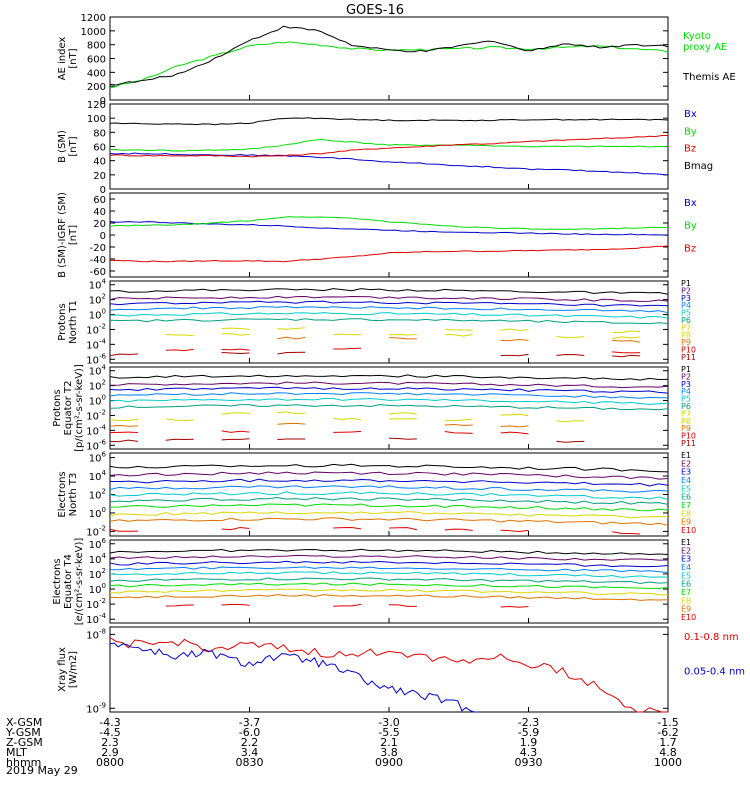  Describe the element at coordinates (250, 752) in the screenshot. I see `footer-value: 3.4` at that location.